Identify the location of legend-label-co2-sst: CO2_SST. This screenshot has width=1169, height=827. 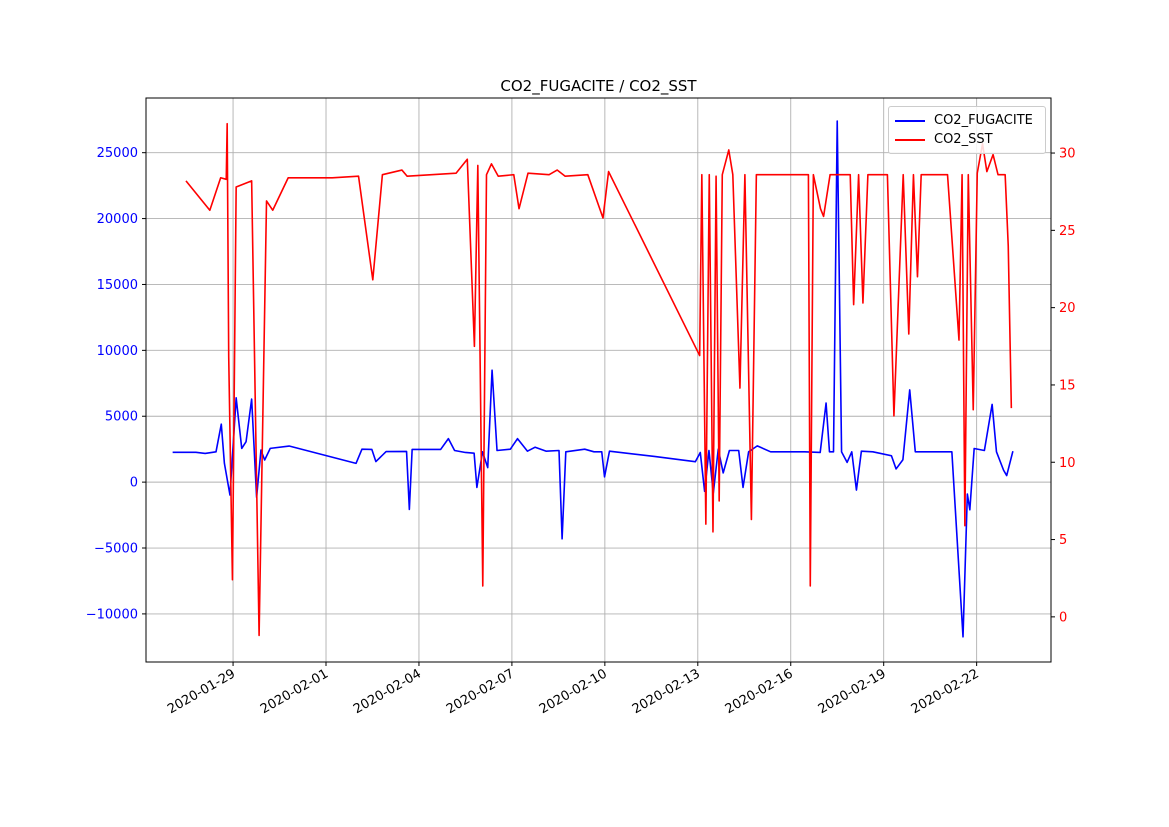
(963, 139).